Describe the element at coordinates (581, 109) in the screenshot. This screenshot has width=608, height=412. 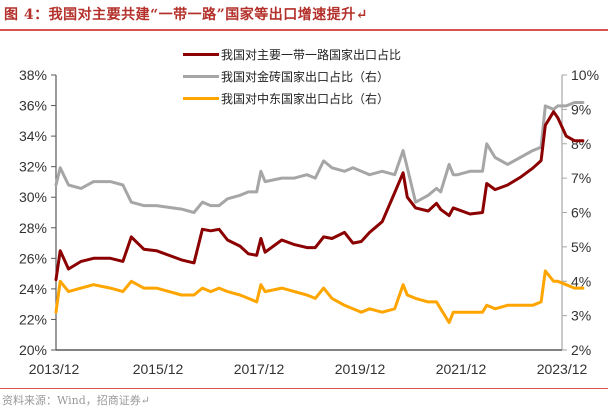
I see `right-tick-label: 9%` at that location.